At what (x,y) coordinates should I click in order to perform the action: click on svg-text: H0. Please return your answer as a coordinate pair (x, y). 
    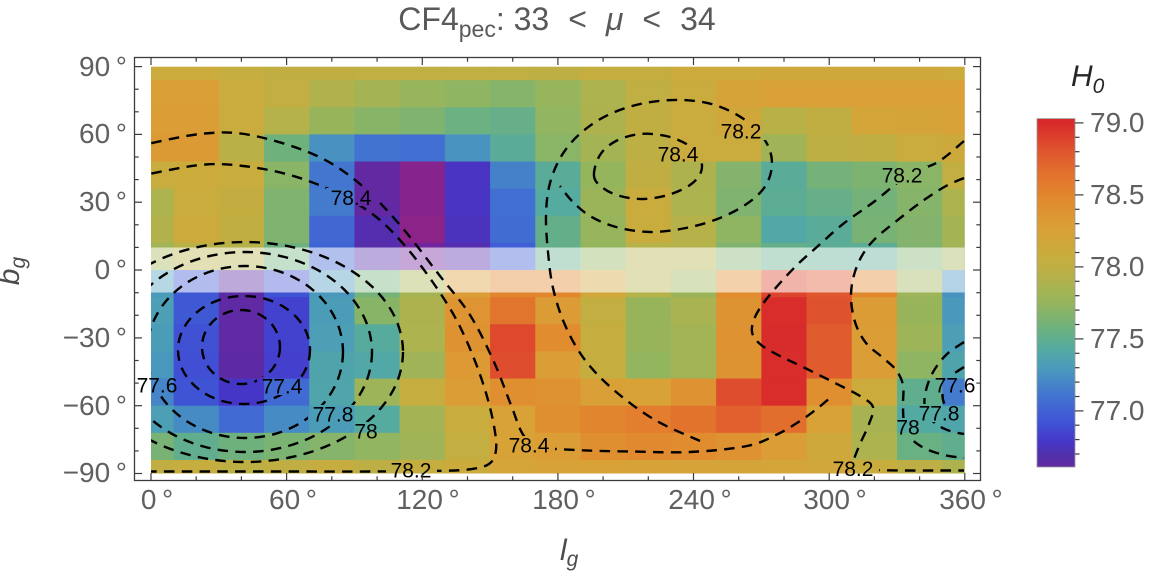
    Looking at the image, I should click on (1088, 79).